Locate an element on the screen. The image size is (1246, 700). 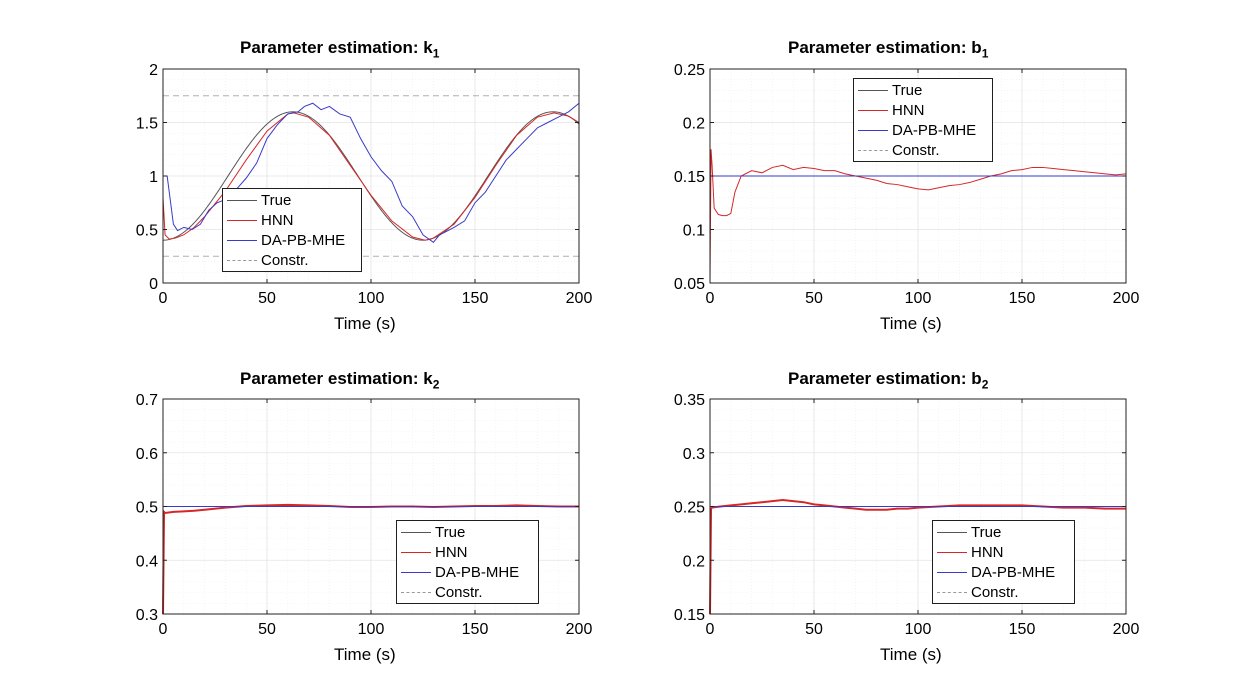
plot-title-b1: Parameter estimation: b1 is located at coordinates (888, 49).